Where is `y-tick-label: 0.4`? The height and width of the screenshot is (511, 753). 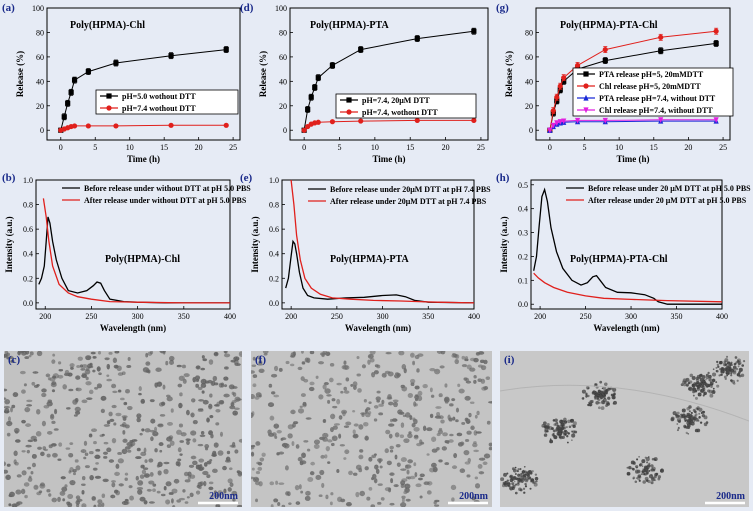 y-tick-label: 0.4 is located at coordinates (274, 254).